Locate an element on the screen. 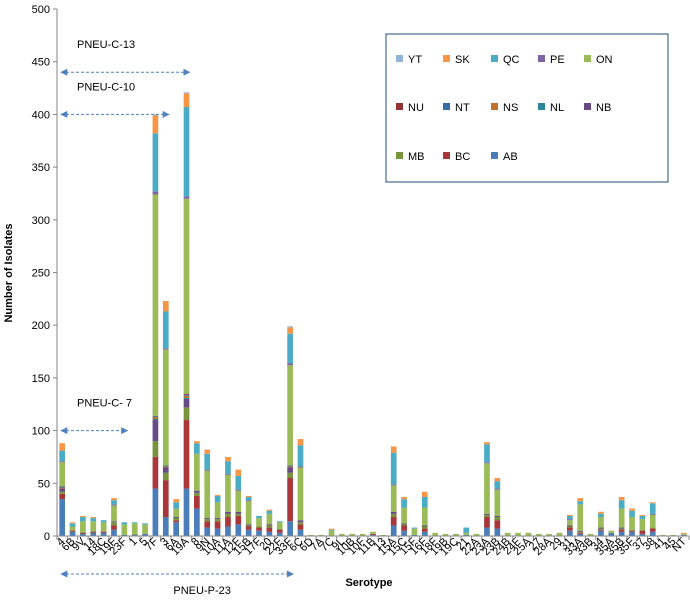 The height and width of the screenshot is (603, 690). bar-ON-6A is located at coordinates (176, 513).